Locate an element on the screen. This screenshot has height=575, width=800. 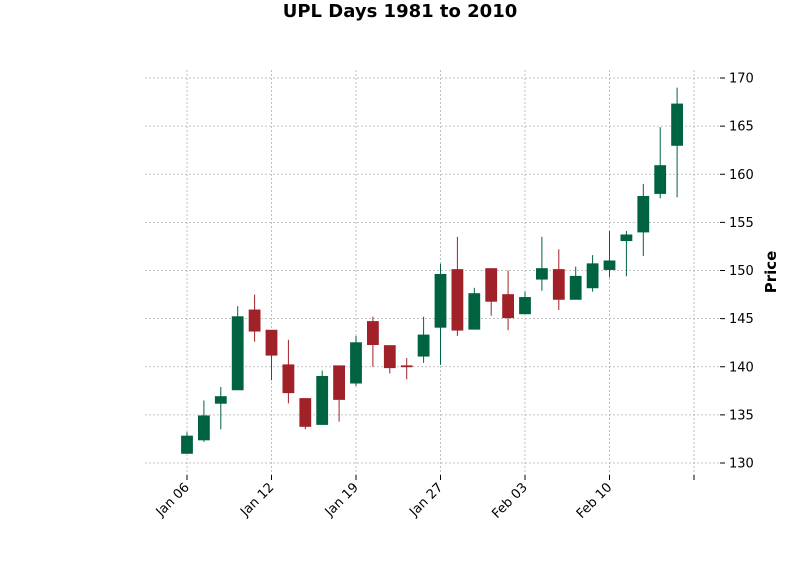
chart-title: UPL Days 1981 to 2010 is located at coordinates (400, 11).